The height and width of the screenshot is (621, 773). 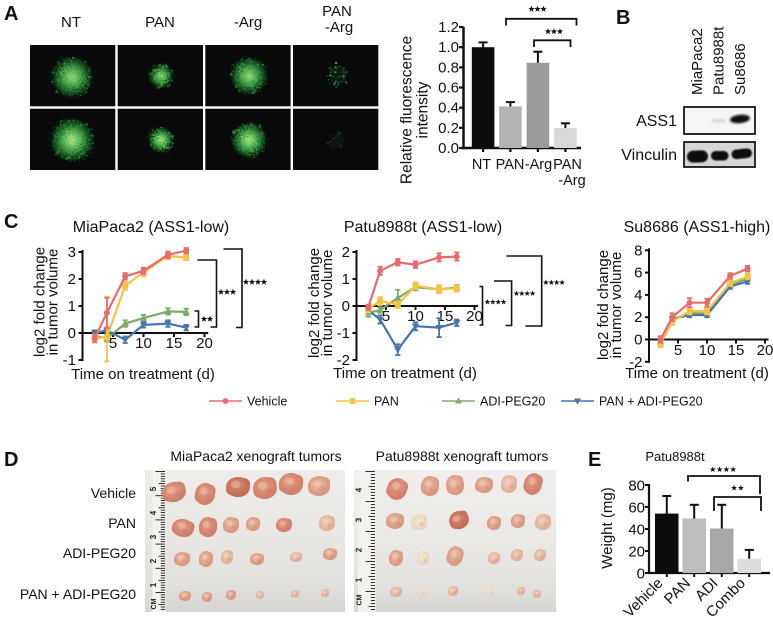 I want to click on svg-text: Patu8988t (ASS1-low), so click(x=423, y=227).